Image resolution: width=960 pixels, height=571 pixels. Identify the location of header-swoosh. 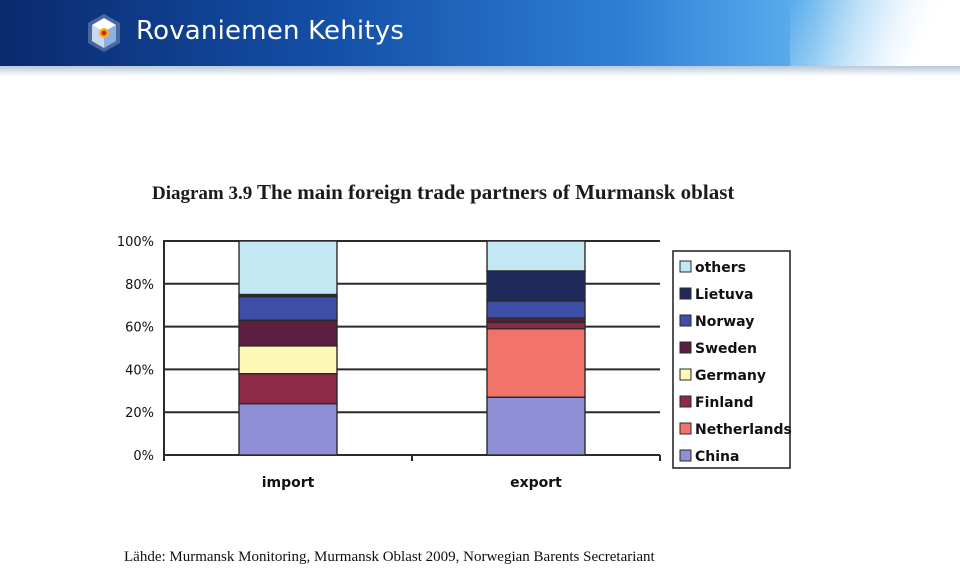
(875, 33).